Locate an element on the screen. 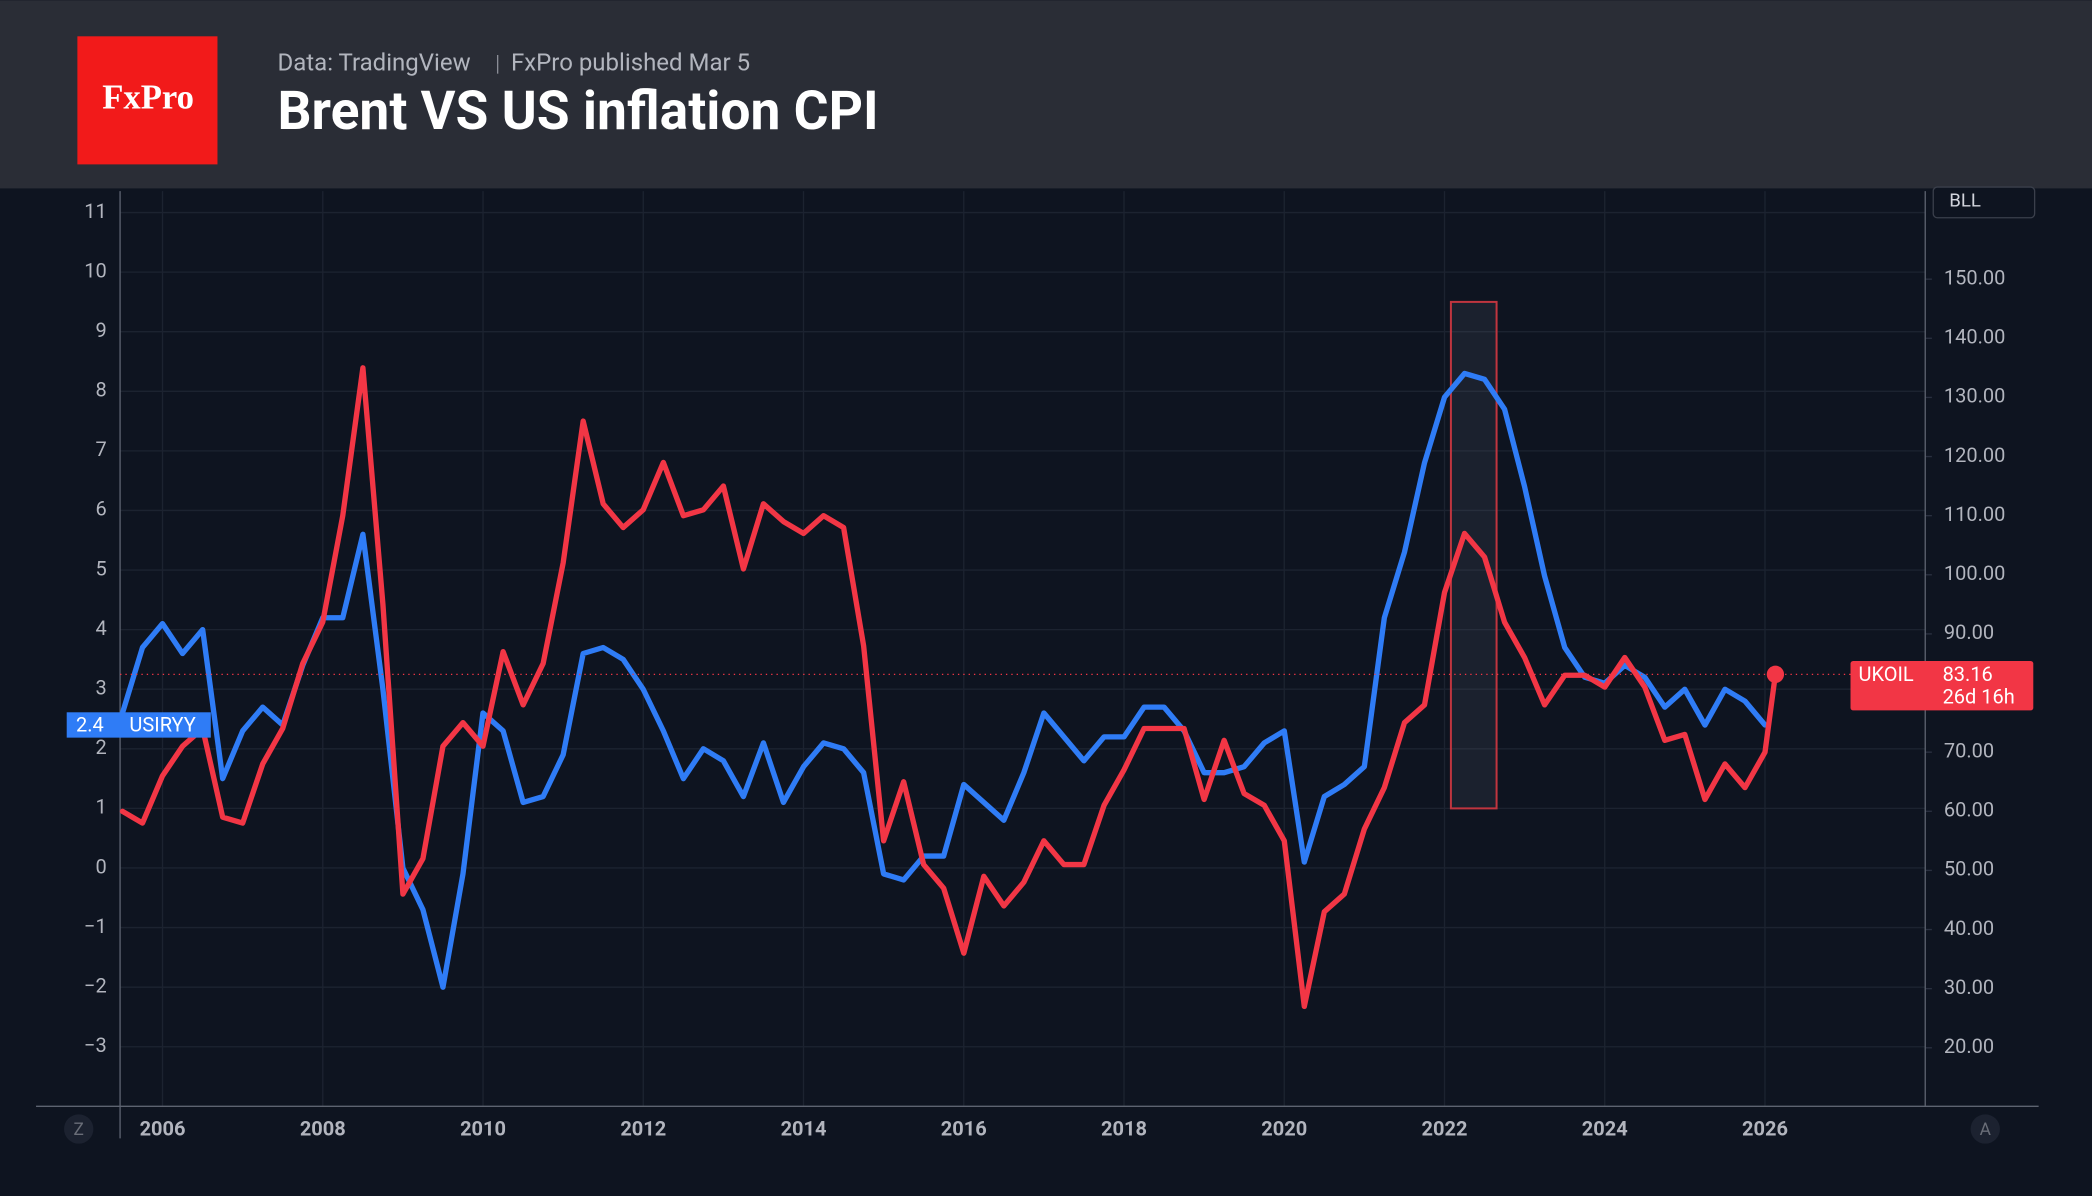  logo-text: FxPro is located at coordinates (148, 96).